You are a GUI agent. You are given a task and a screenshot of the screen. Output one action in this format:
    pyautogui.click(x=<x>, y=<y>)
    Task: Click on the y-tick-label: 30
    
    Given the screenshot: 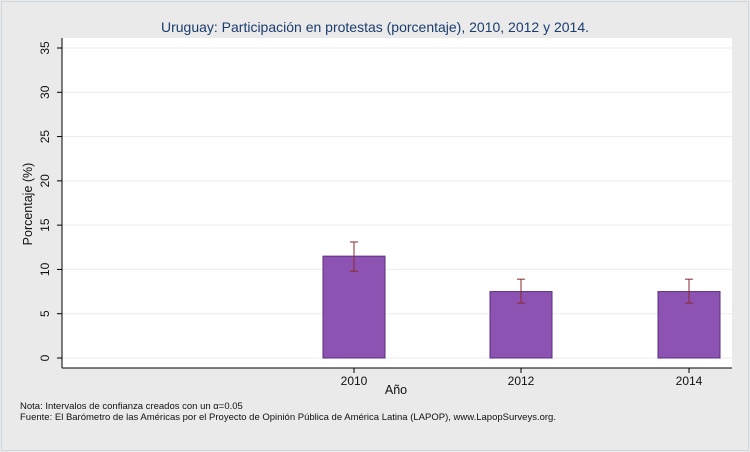 What is the action you would take?
    pyautogui.click(x=45, y=92)
    